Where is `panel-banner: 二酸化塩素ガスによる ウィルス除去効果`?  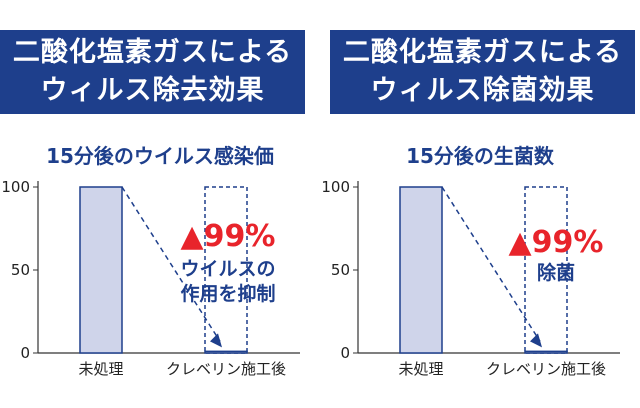
panel-banner: 二酸化塩素ガスによる ウィルス除去効果 is located at coordinates (152, 72).